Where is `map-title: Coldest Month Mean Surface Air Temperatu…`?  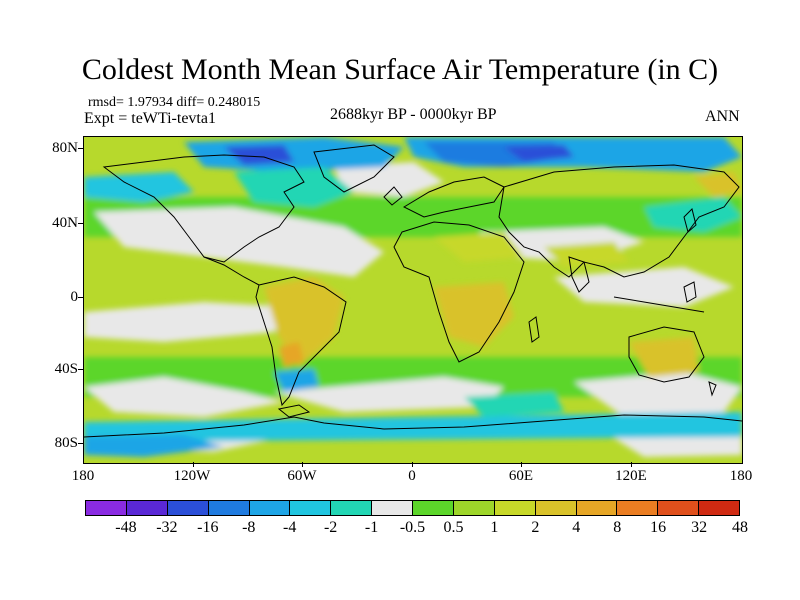
map-title: Coldest Month Mean Surface Air Temperatu… is located at coordinates (400, 69).